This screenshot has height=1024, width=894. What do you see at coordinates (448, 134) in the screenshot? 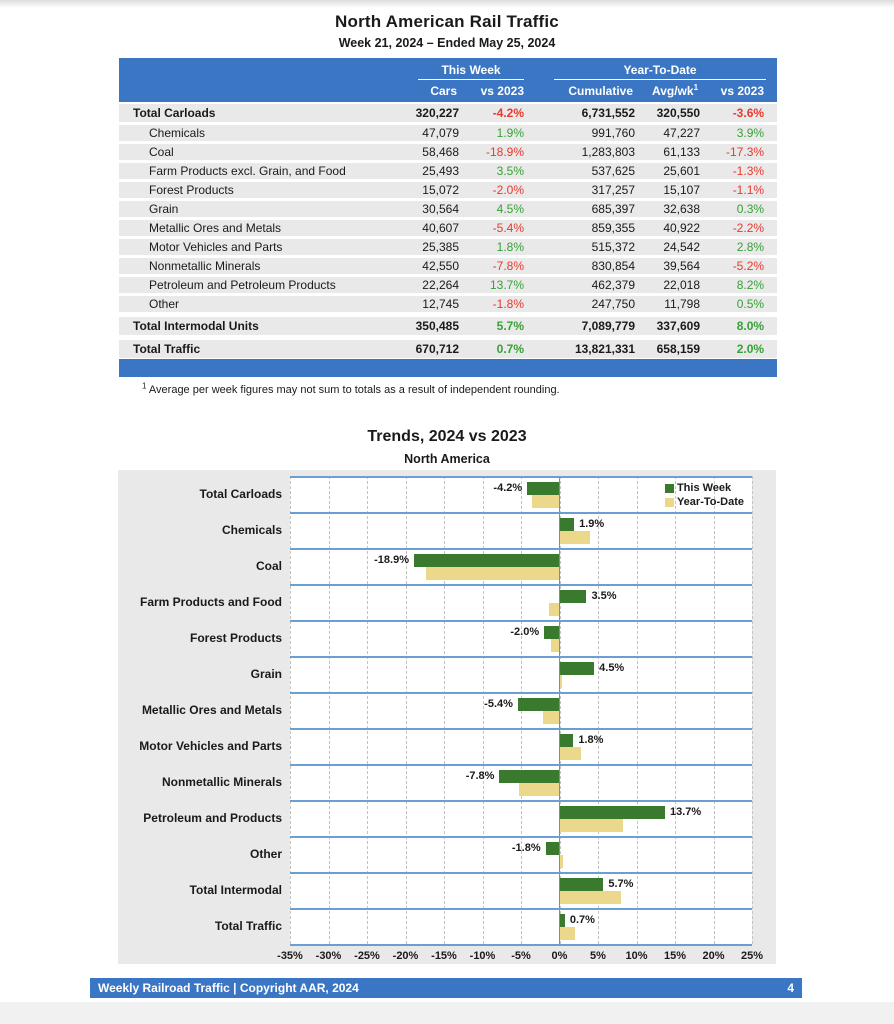
I see `table-row: Chemicals 47,079 1.9% 991,760 47,227 3.9%` at bounding box center [448, 134].